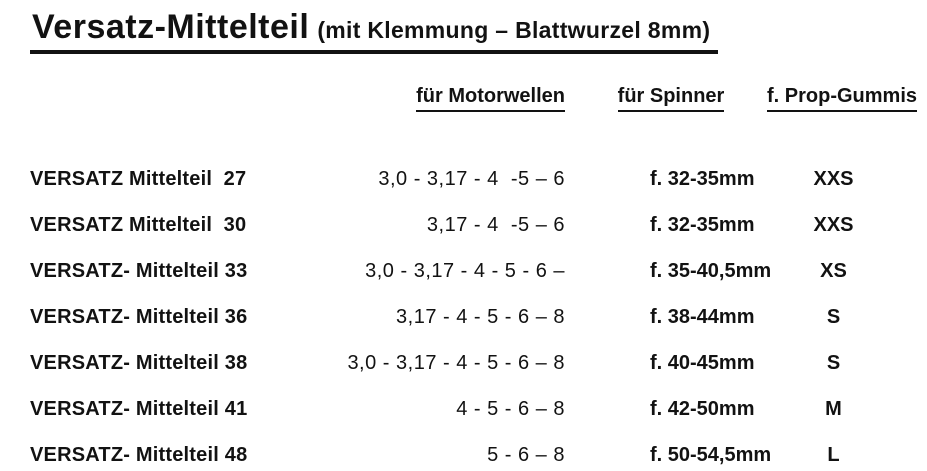  What do you see at coordinates (139, 408) in the screenshot?
I see `product-name-cell: VERSATZ- Mittelteil 41` at bounding box center [139, 408].